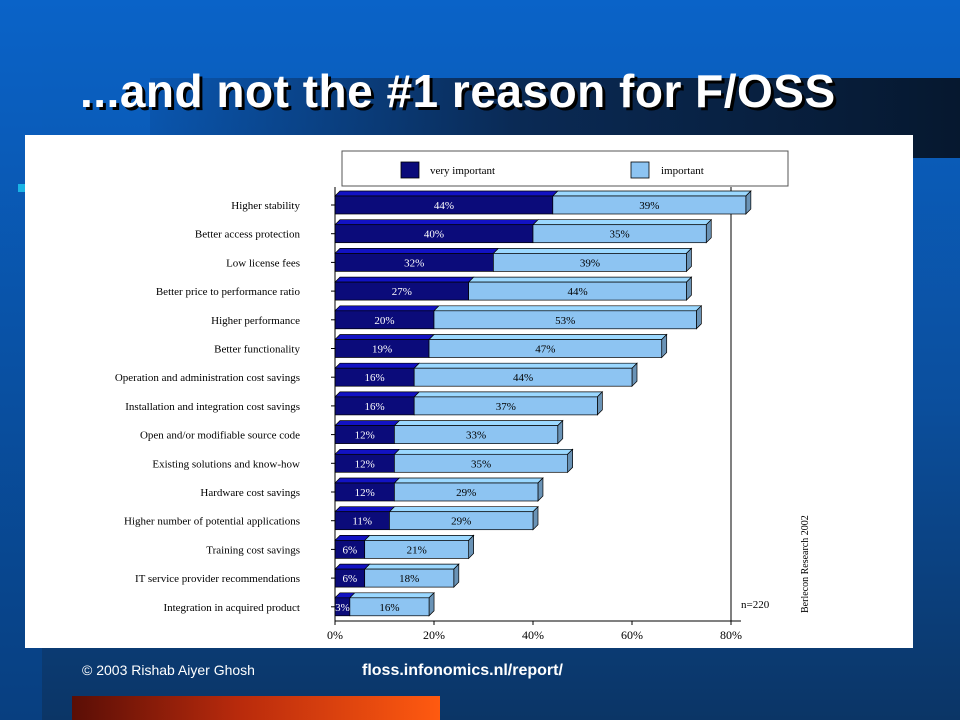 The height and width of the screenshot is (720, 960). What do you see at coordinates (362, 522) in the screenshot?
I see `data-label-very-important: 11%` at bounding box center [362, 522].